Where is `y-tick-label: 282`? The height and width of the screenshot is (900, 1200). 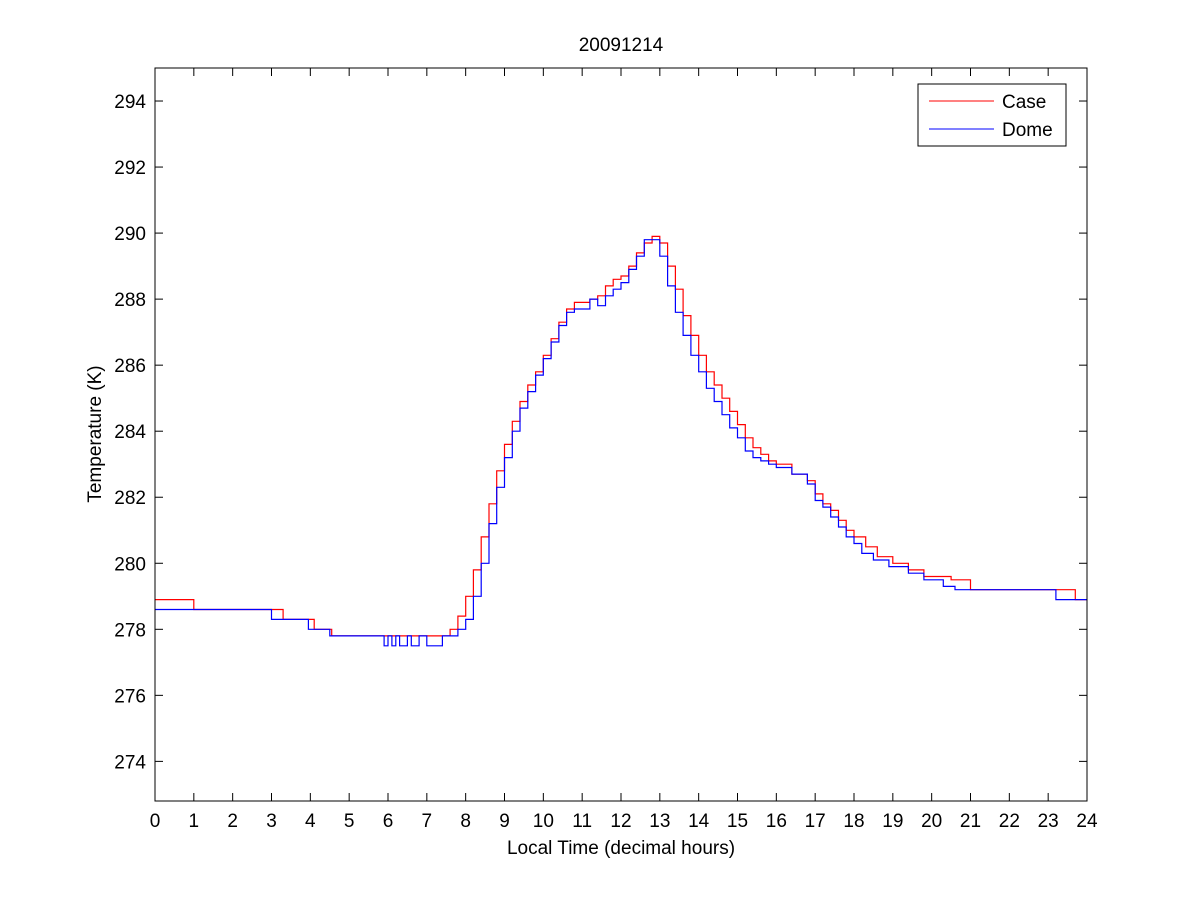
y-tick-label: 282 is located at coordinates (130, 498).